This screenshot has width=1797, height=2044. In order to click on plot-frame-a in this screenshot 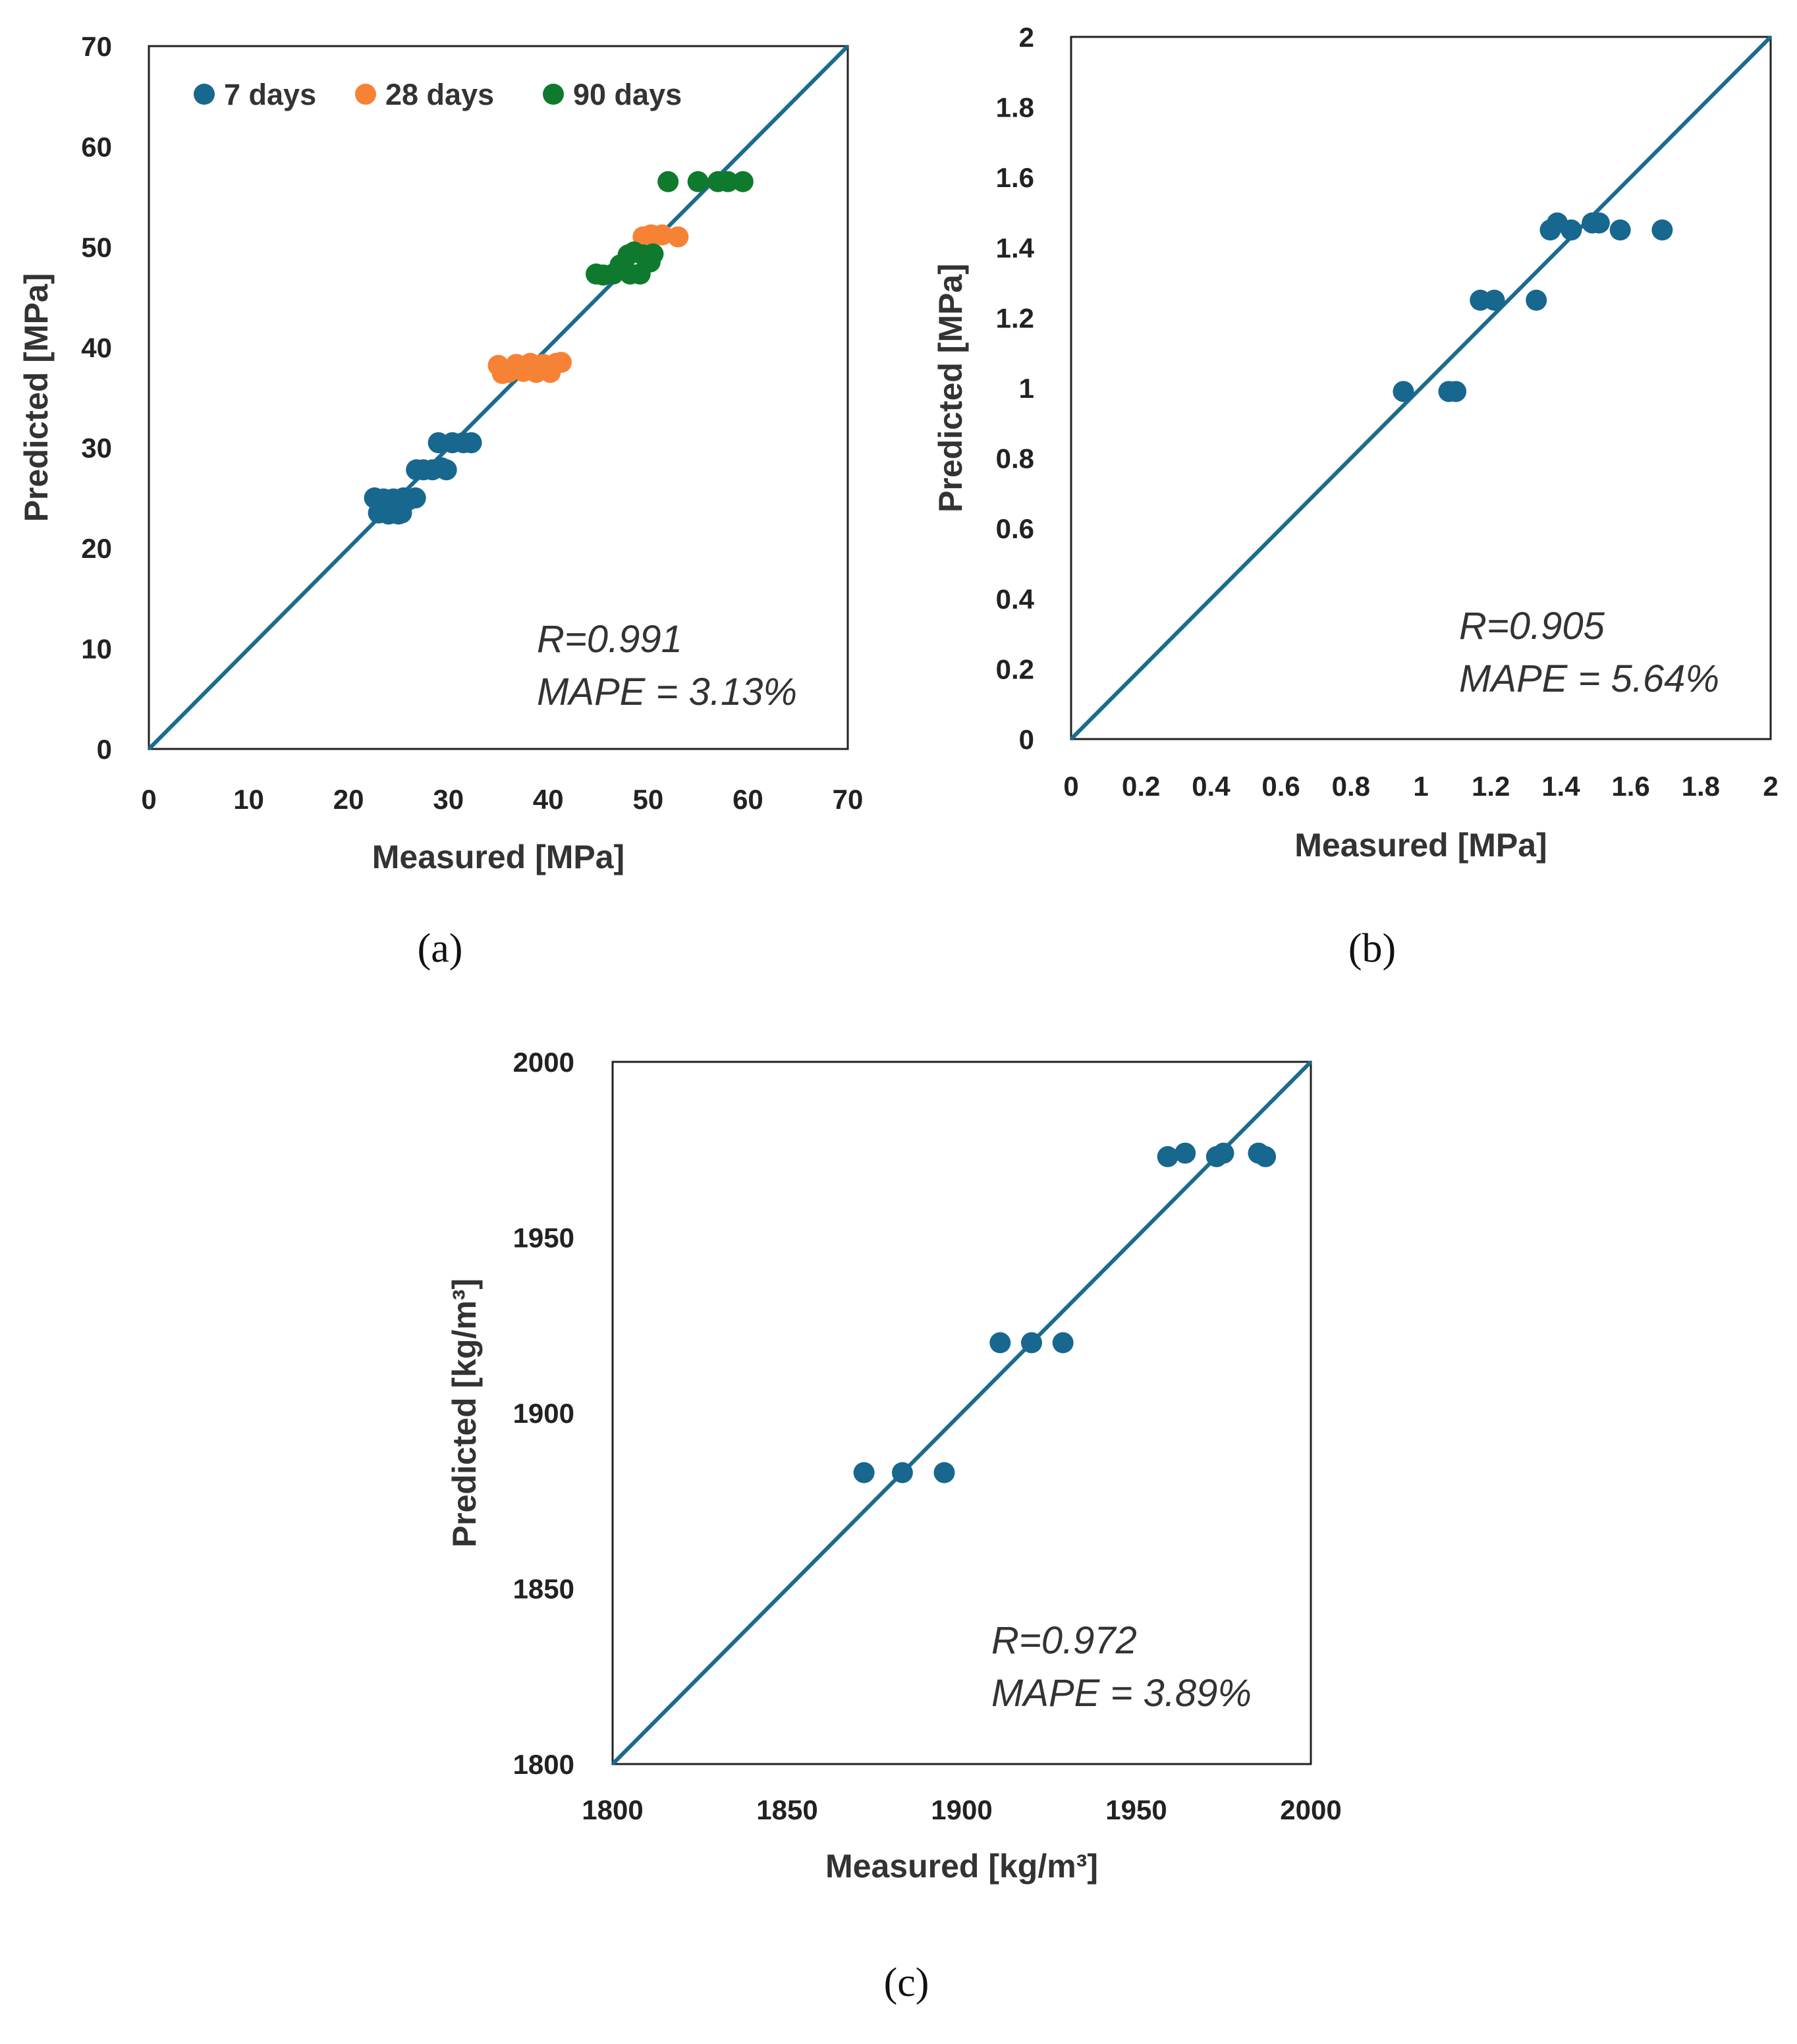, I will do `click(498, 397)`.